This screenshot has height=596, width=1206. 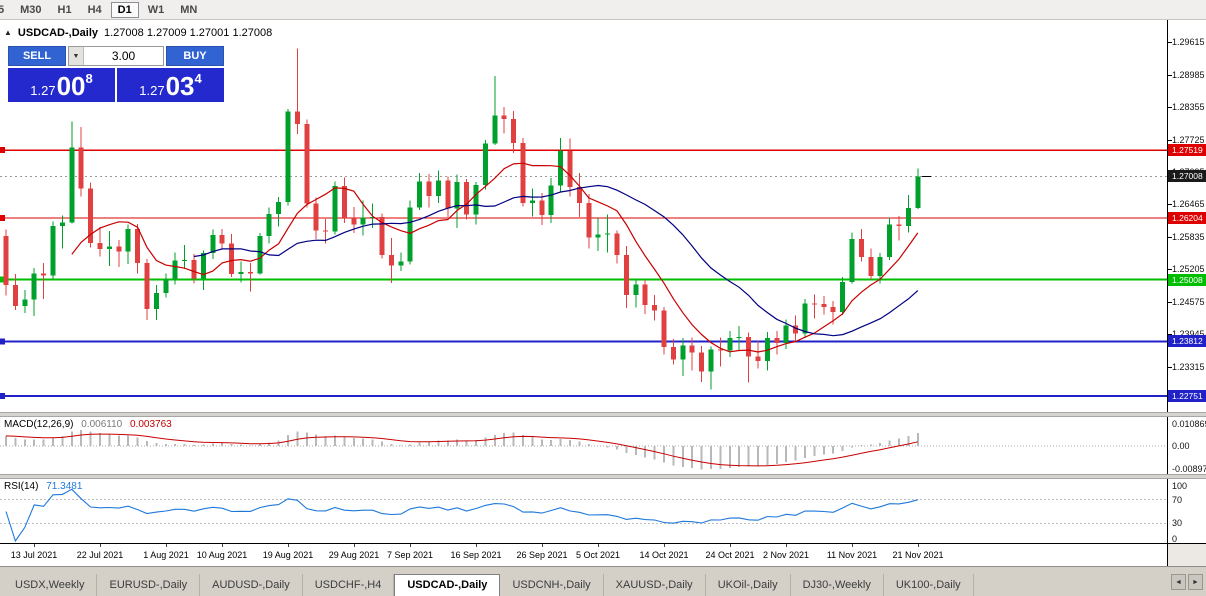 I want to click on macd-label: MACD(12,26,9) 0.006110 0.003763, so click(x=88, y=424).